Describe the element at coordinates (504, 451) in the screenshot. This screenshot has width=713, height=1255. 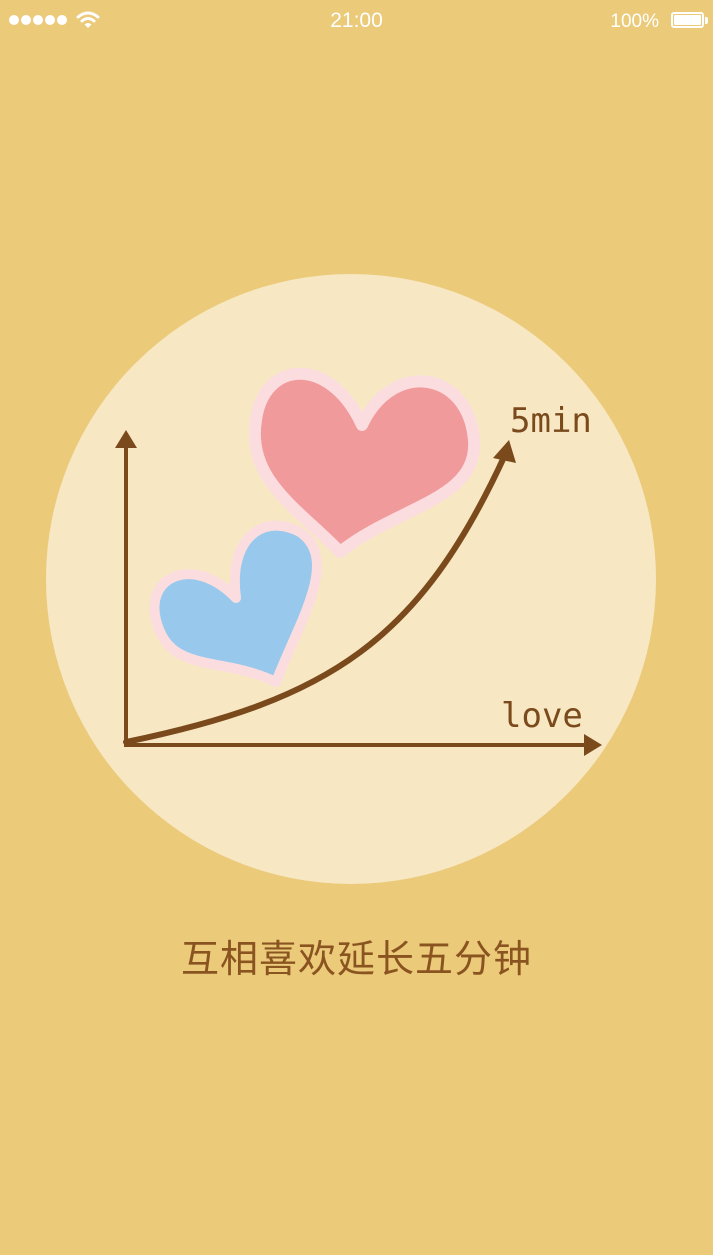
I see `growth-curve-arrow-icon` at that location.